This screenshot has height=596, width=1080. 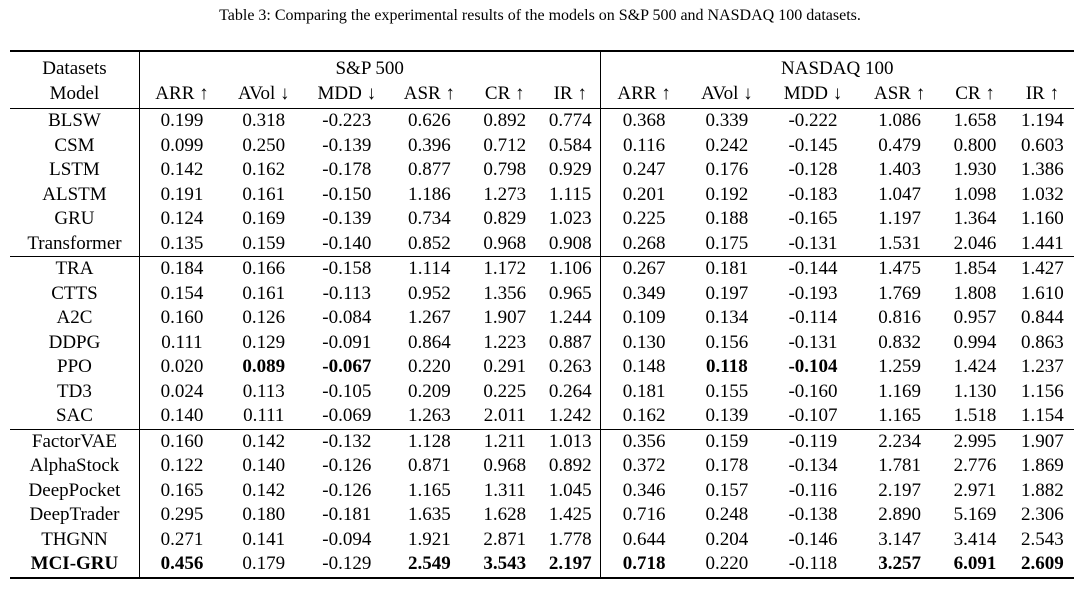 What do you see at coordinates (813, 367) in the screenshot?
I see `value-cell: -0.104` at bounding box center [813, 367].